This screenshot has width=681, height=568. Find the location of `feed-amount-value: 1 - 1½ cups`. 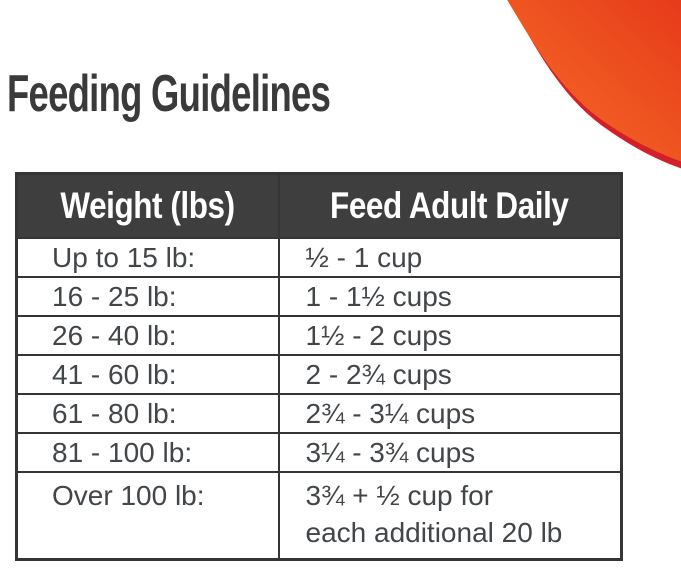

feed-amount-value: 1 - 1½ cups is located at coordinates (450, 296).